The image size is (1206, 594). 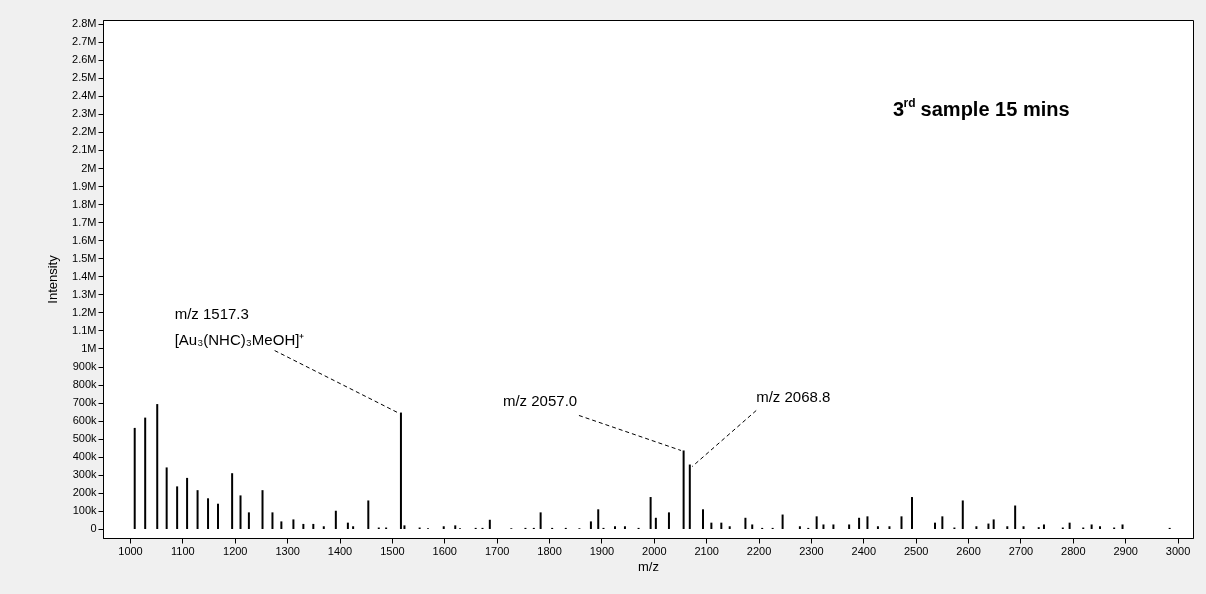 What do you see at coordinates (1178, 550) in the screenshot?
I see `x-tick-label: 3000` at bounding box center [1178, 550].